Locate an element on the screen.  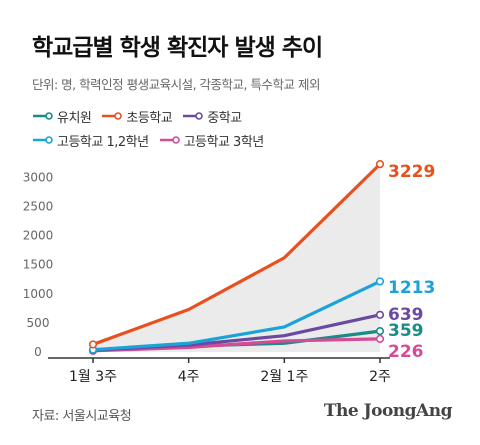
publisher-logo: The JoongAng is located at coordinates (388, 411).